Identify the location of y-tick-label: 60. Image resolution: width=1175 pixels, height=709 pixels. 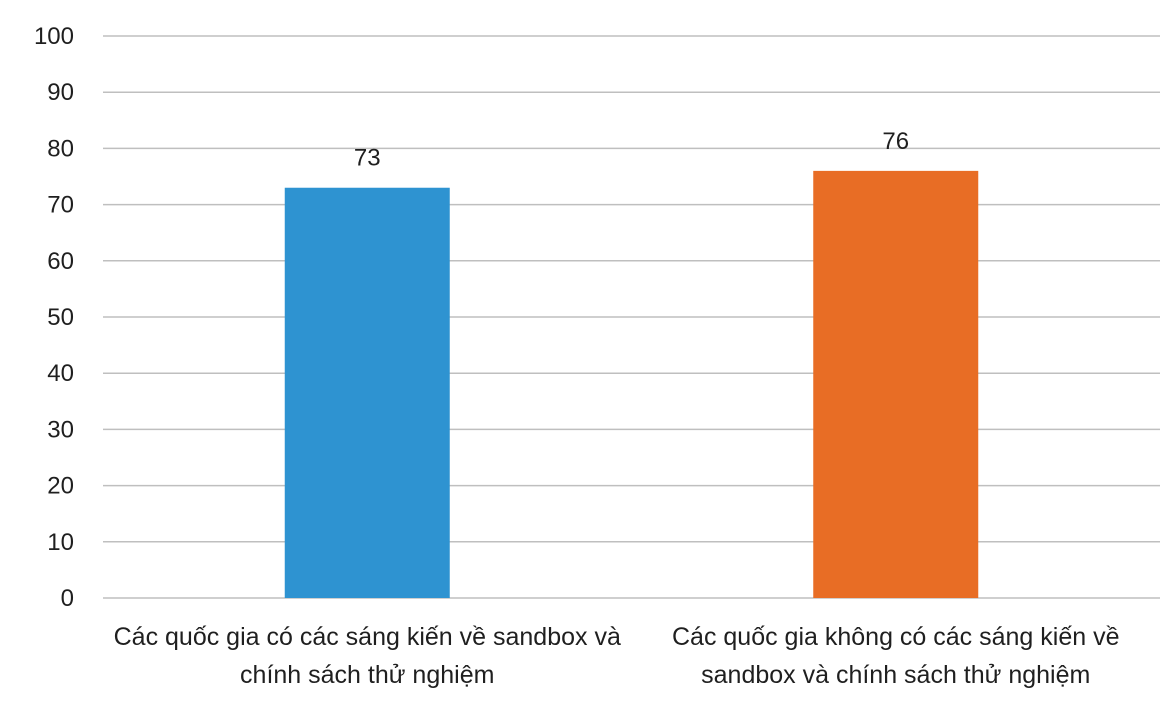
(60, 261).